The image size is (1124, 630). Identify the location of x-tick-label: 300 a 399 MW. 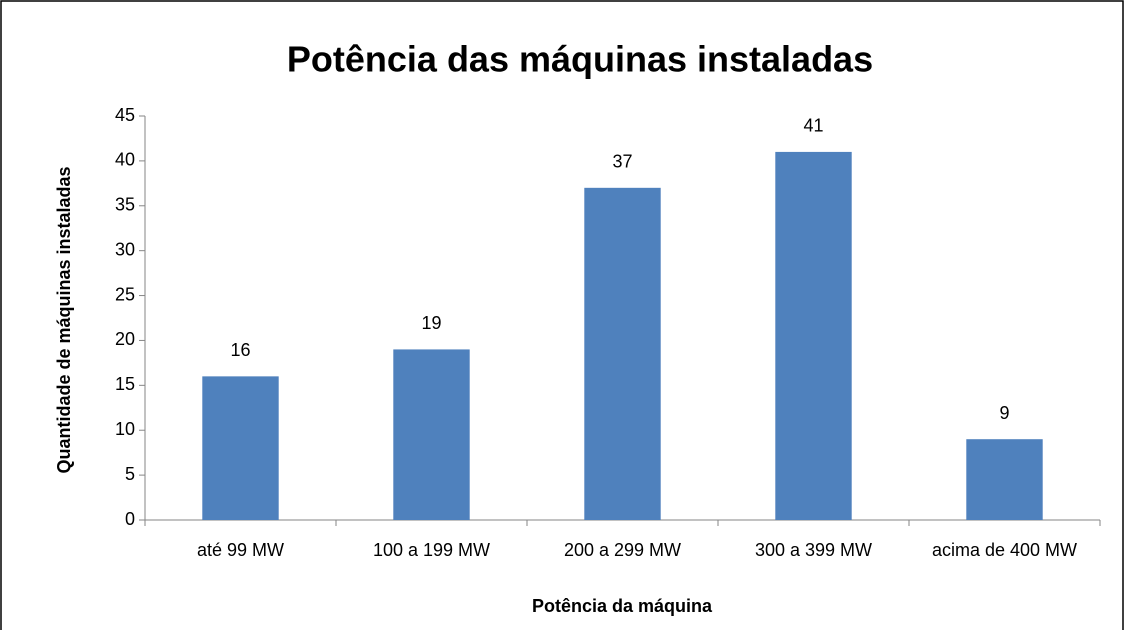
(813, 550).